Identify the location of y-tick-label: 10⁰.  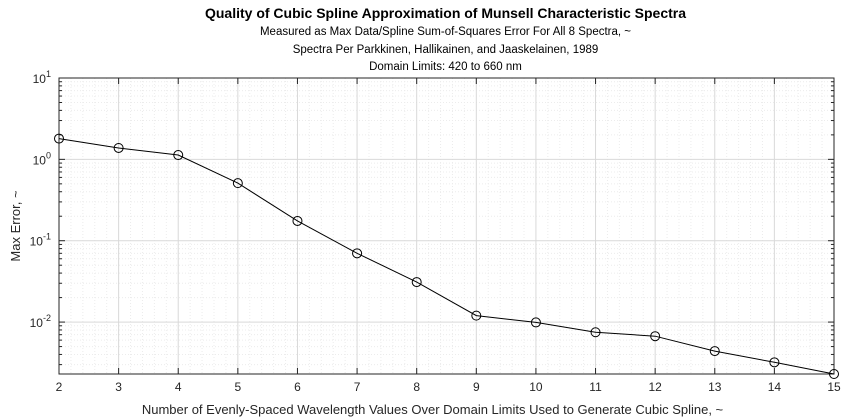
(42, 158).